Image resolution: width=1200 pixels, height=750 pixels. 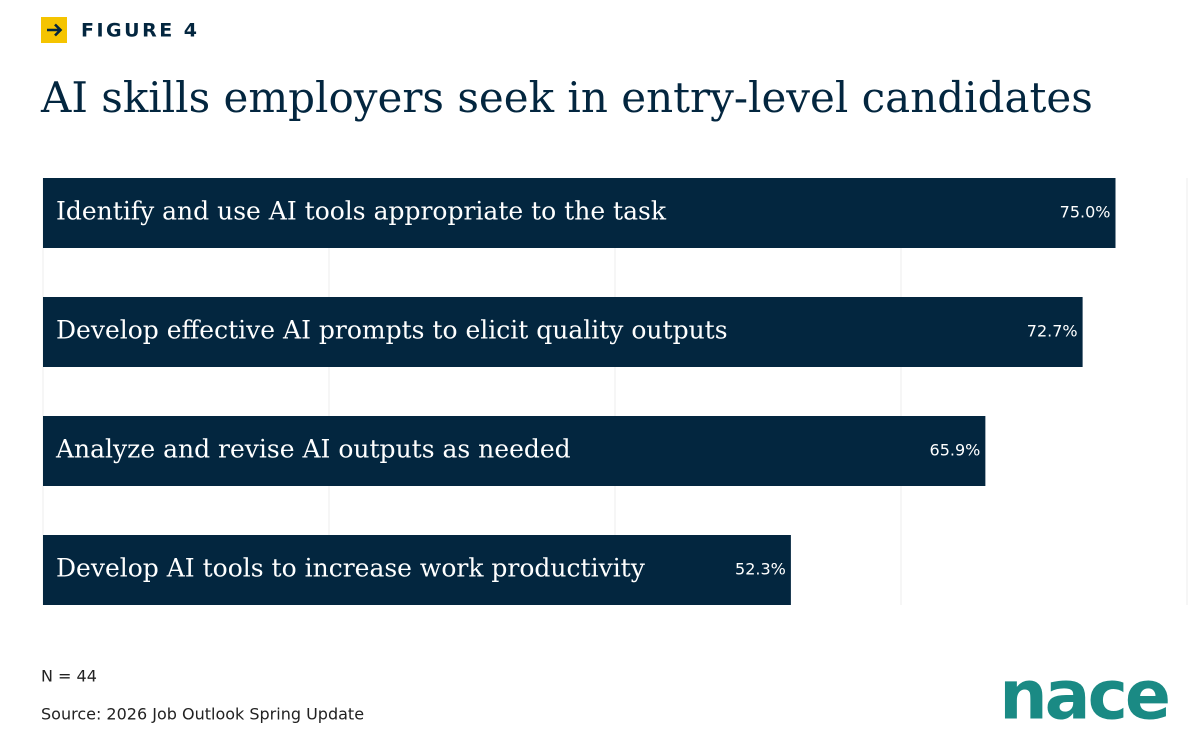 What do you see at coordinates (69, 676) in the screenshot?
I see `note: N = 44` at bounding box center [69, 676].